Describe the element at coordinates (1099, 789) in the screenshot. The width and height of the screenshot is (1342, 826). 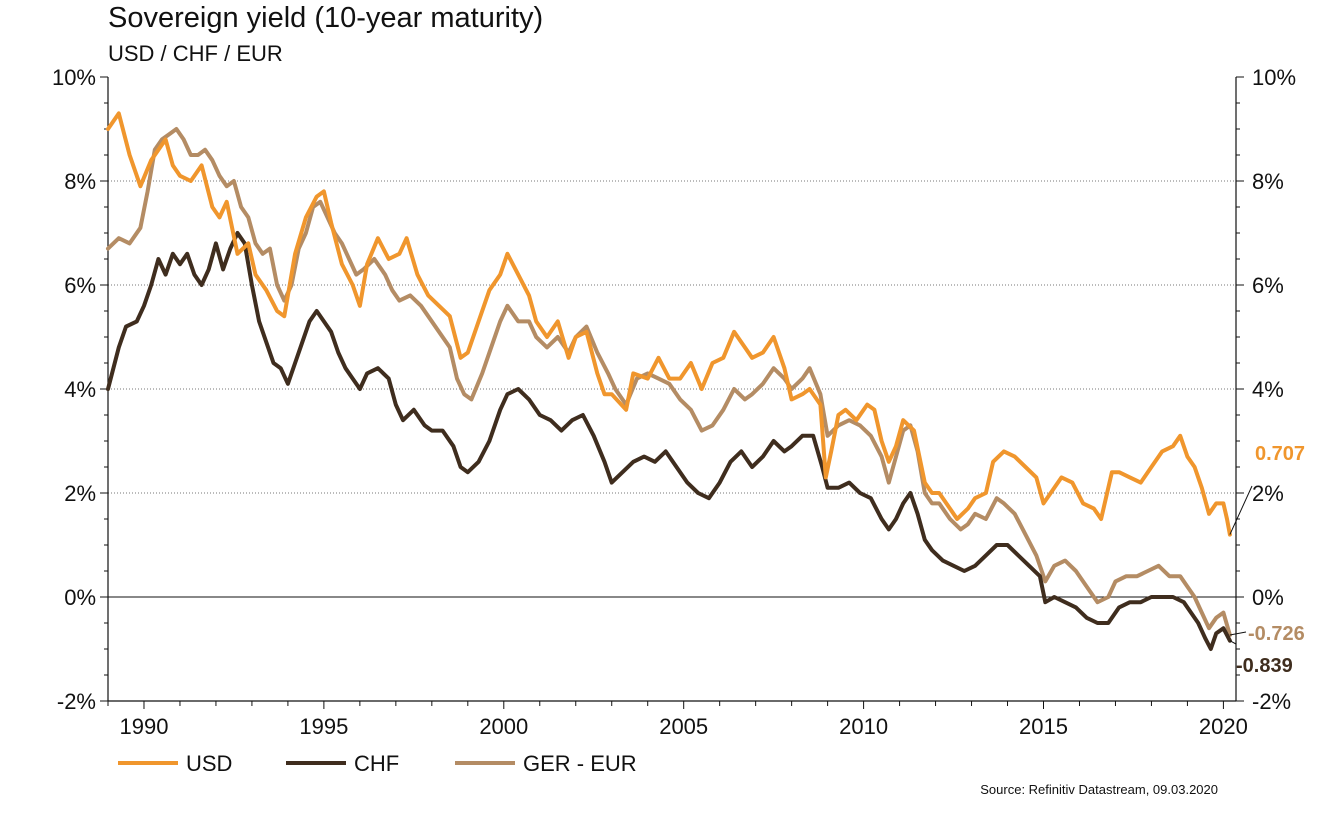
I see `source-note: Source: Refinitiv Datastream, 09.03.2020` at that location.